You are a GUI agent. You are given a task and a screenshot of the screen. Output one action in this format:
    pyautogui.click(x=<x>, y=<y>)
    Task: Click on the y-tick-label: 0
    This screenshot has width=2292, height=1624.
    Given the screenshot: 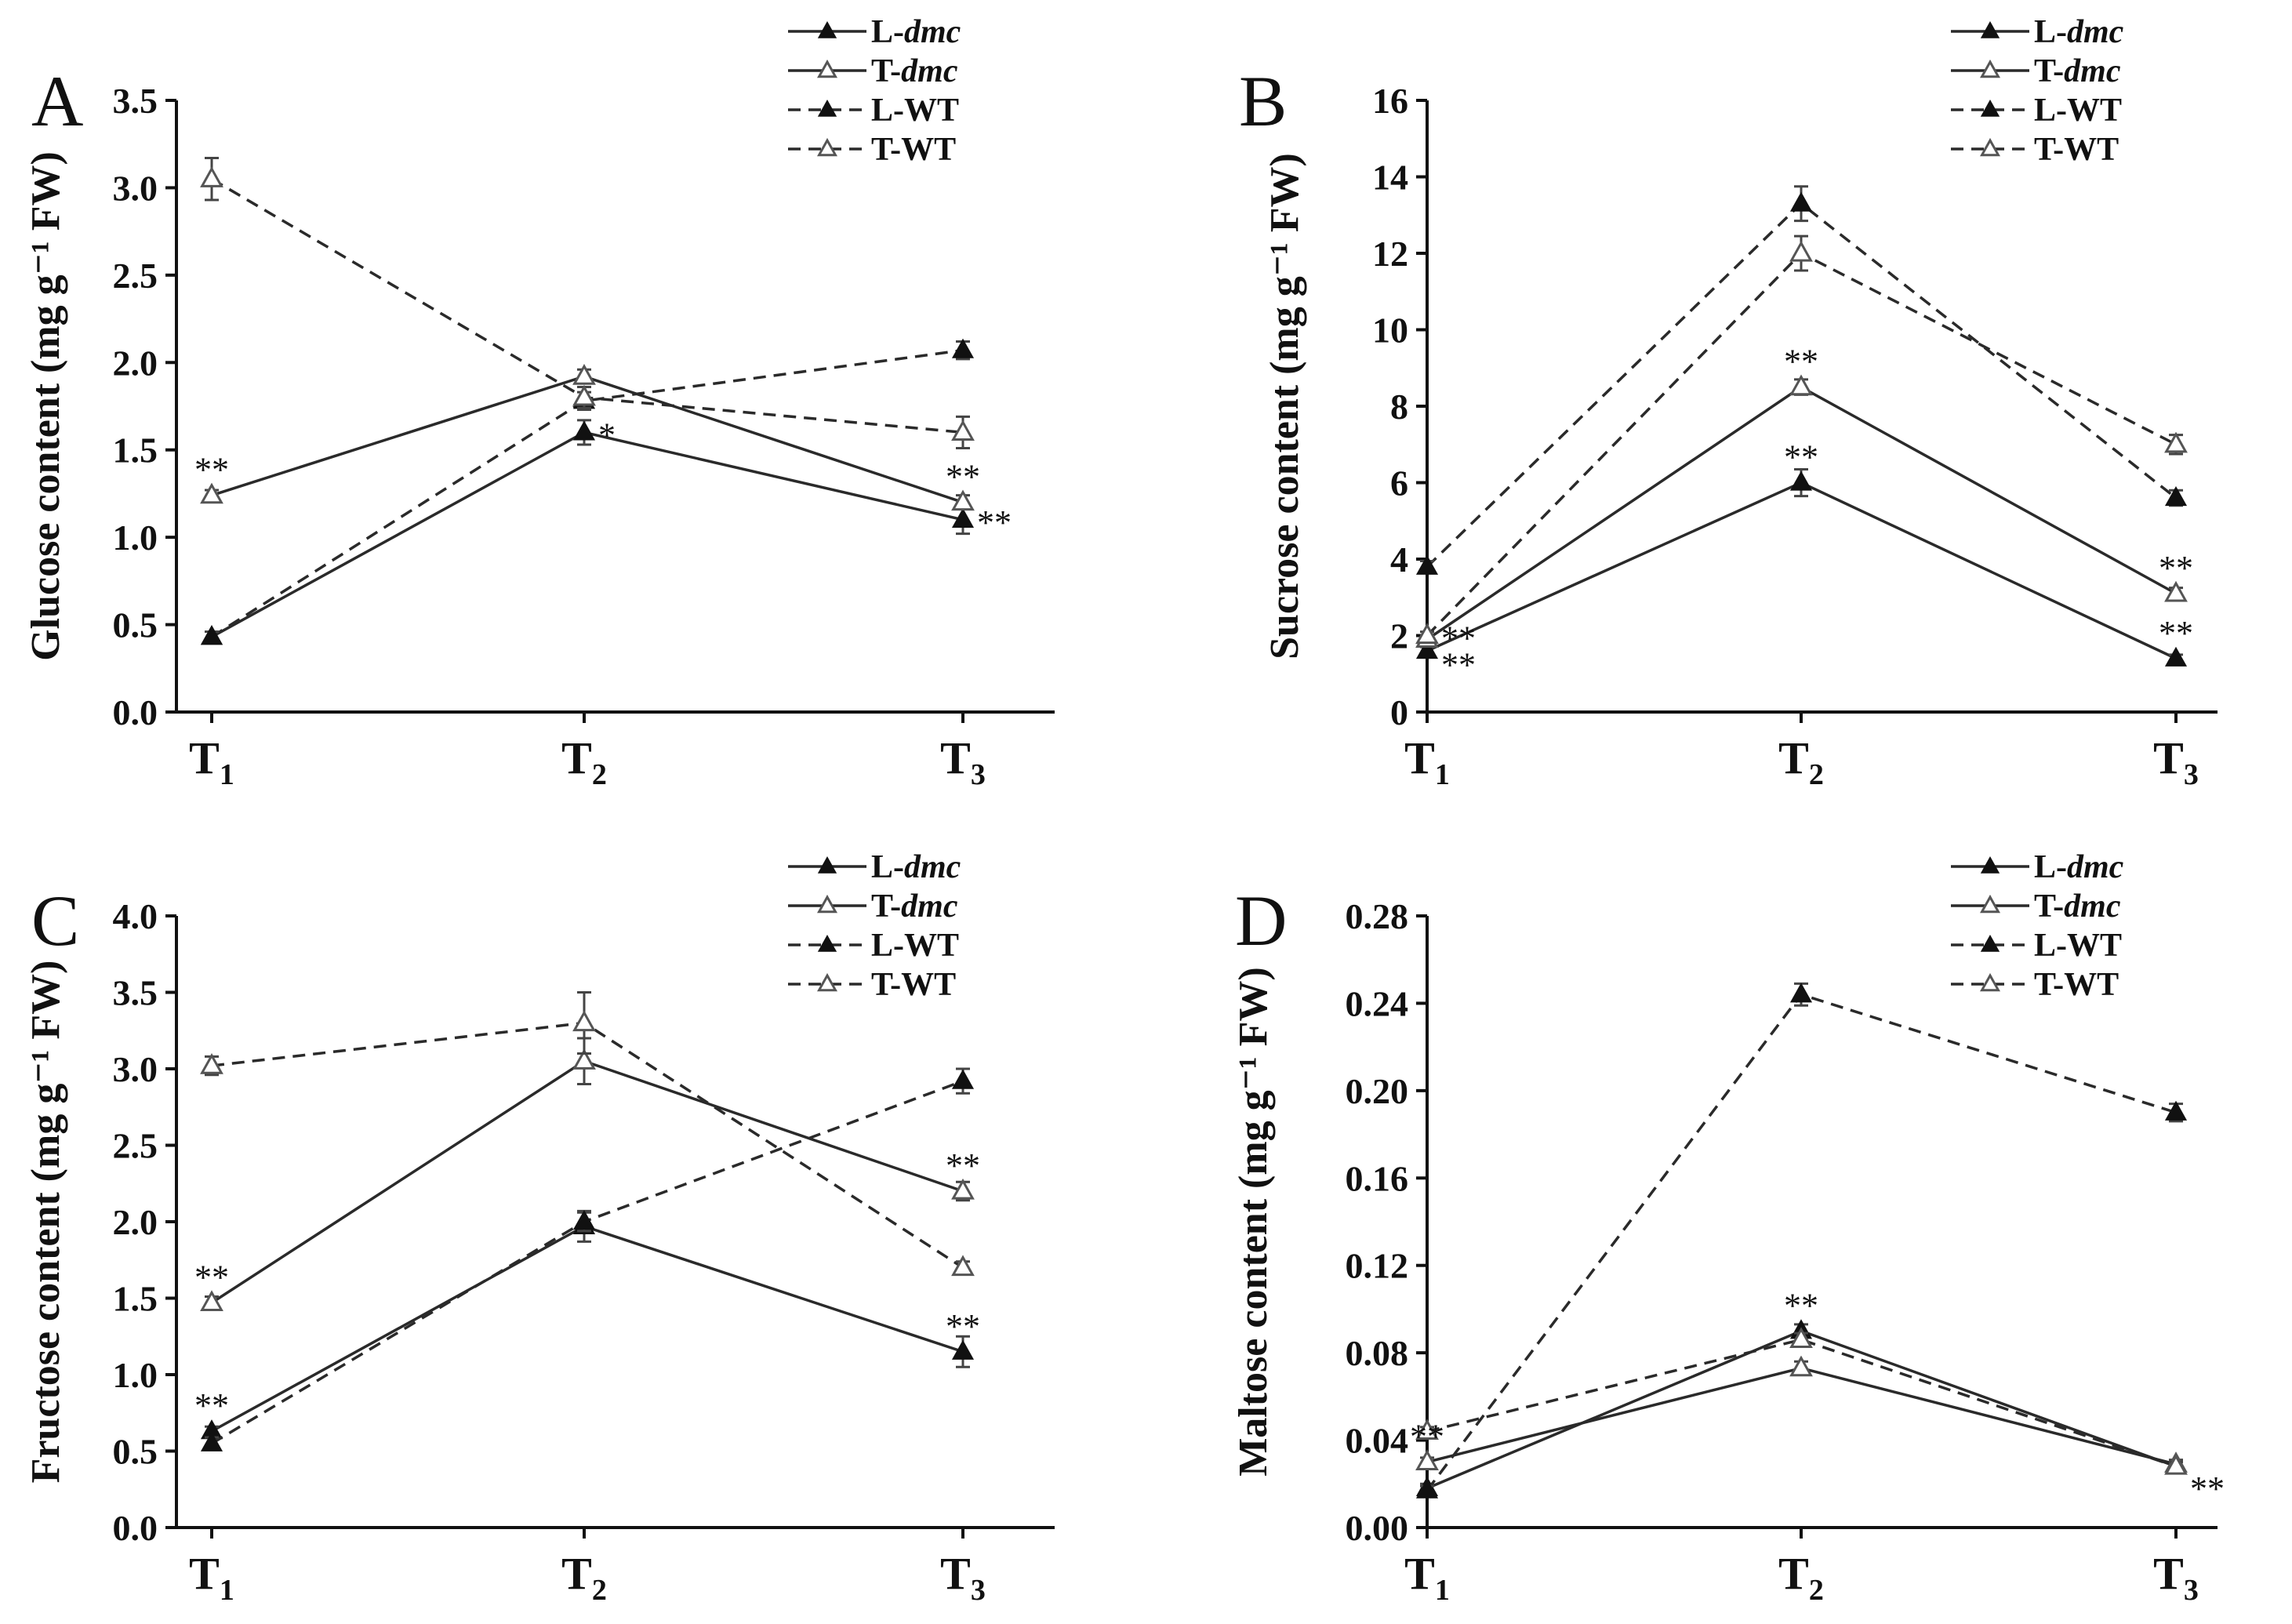 What is the action you would take?
    pyautogui.click(x=1399, y=712)
    